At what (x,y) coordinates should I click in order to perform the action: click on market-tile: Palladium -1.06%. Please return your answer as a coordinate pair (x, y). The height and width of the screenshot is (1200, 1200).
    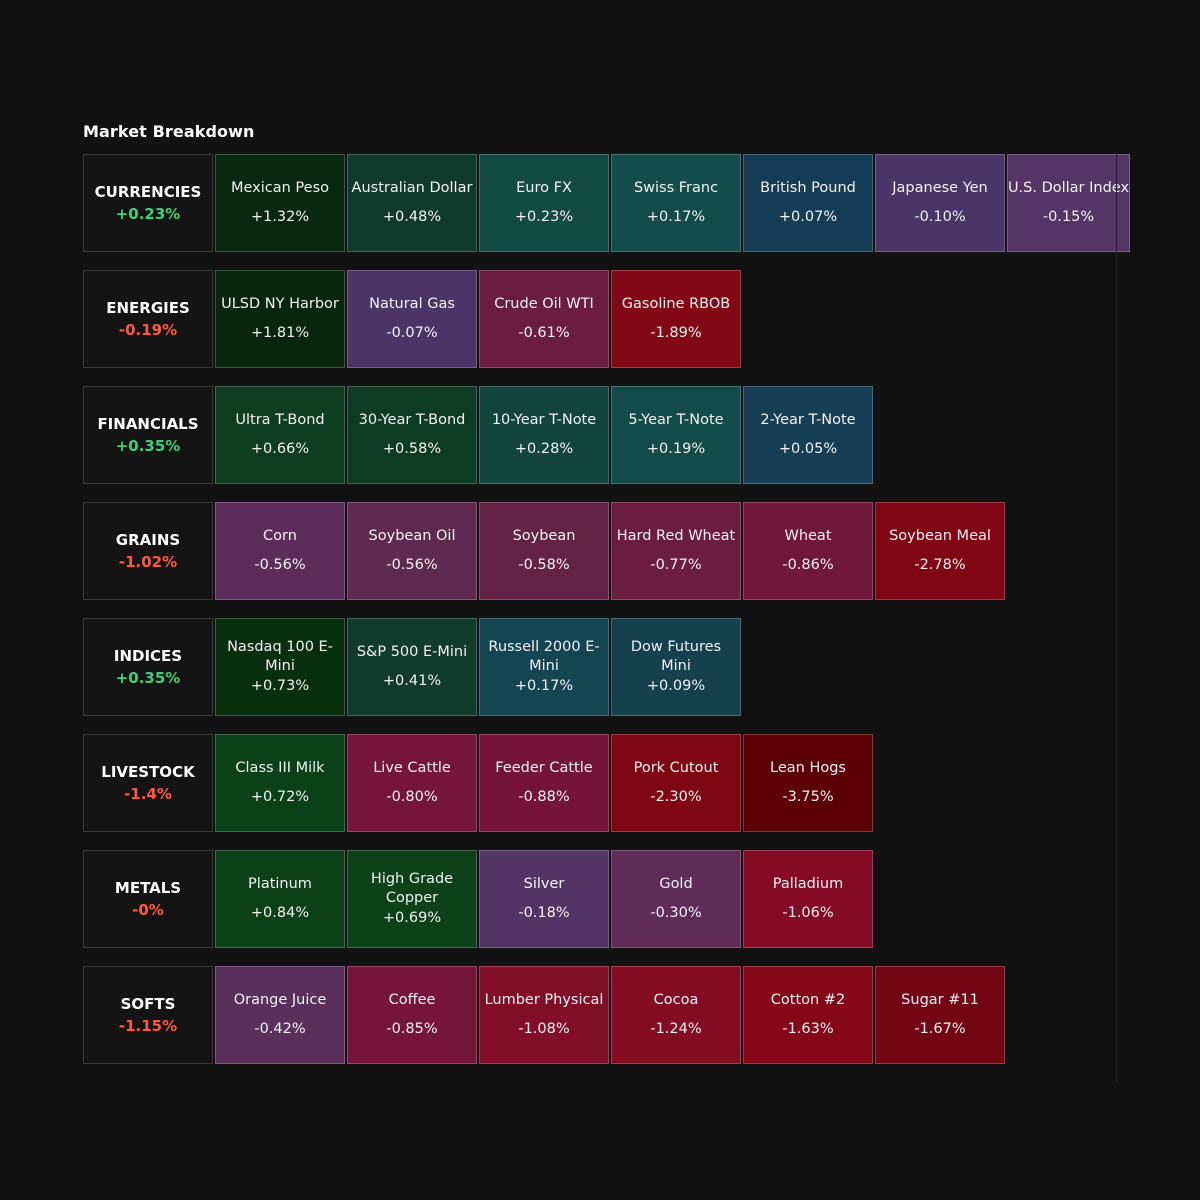
    Looking at the image, I should click on (808, 899).